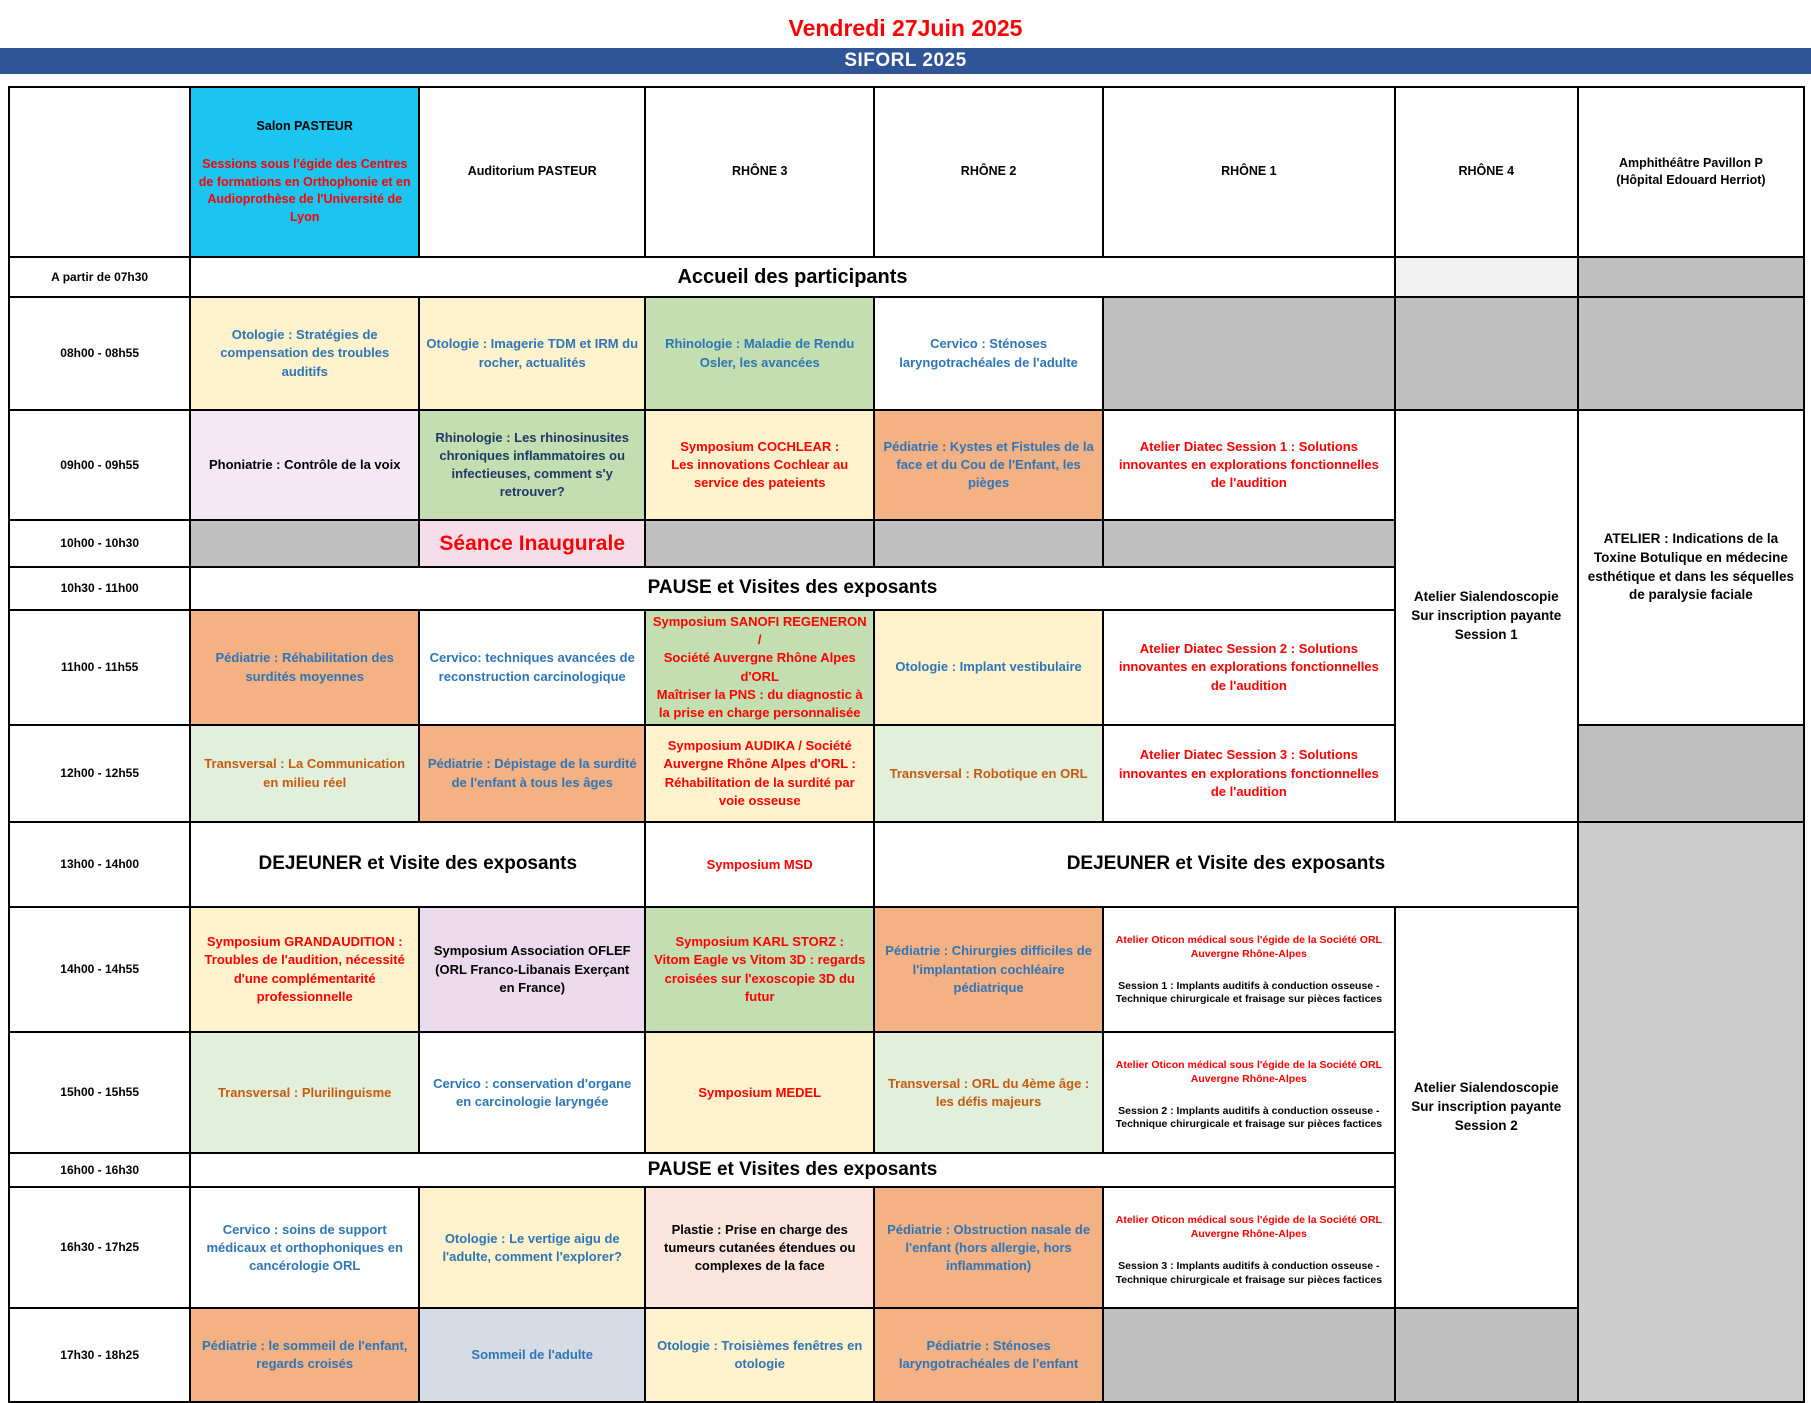 This screenshot has width=1811, height=1403. Describe the element at coordinates (99, 1093) in the screenshot. I see `time-1500: 15h00 - 15h55` at that location.